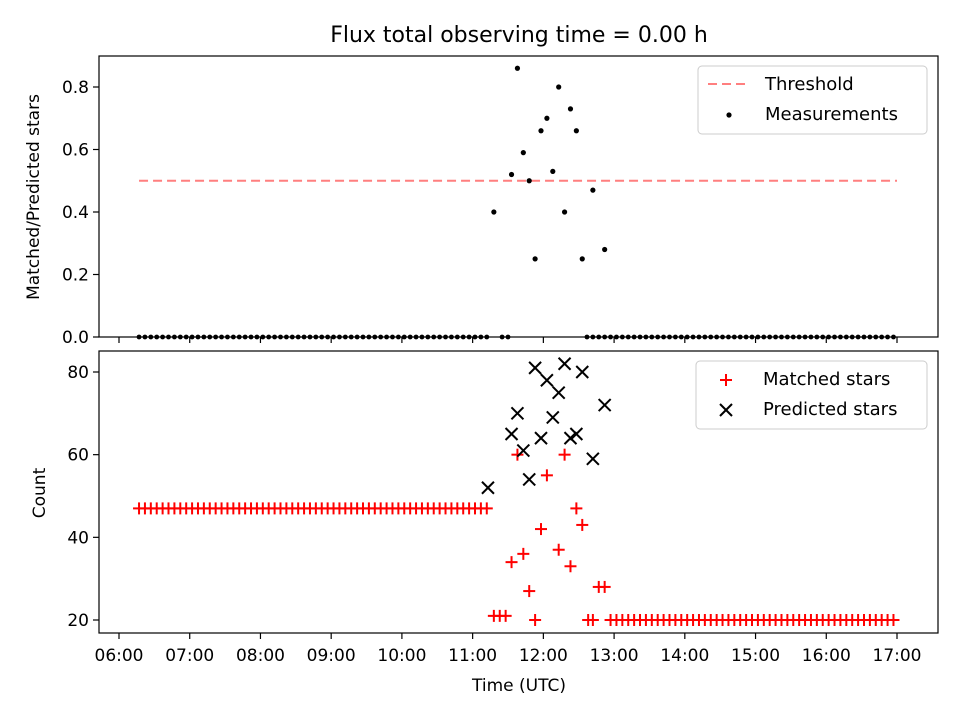 This screenshot has width=960, height=720. Describe the element at coordinates (831, 114) in the screenshot. I see `legend-measurements-label: Measurements` at that location.